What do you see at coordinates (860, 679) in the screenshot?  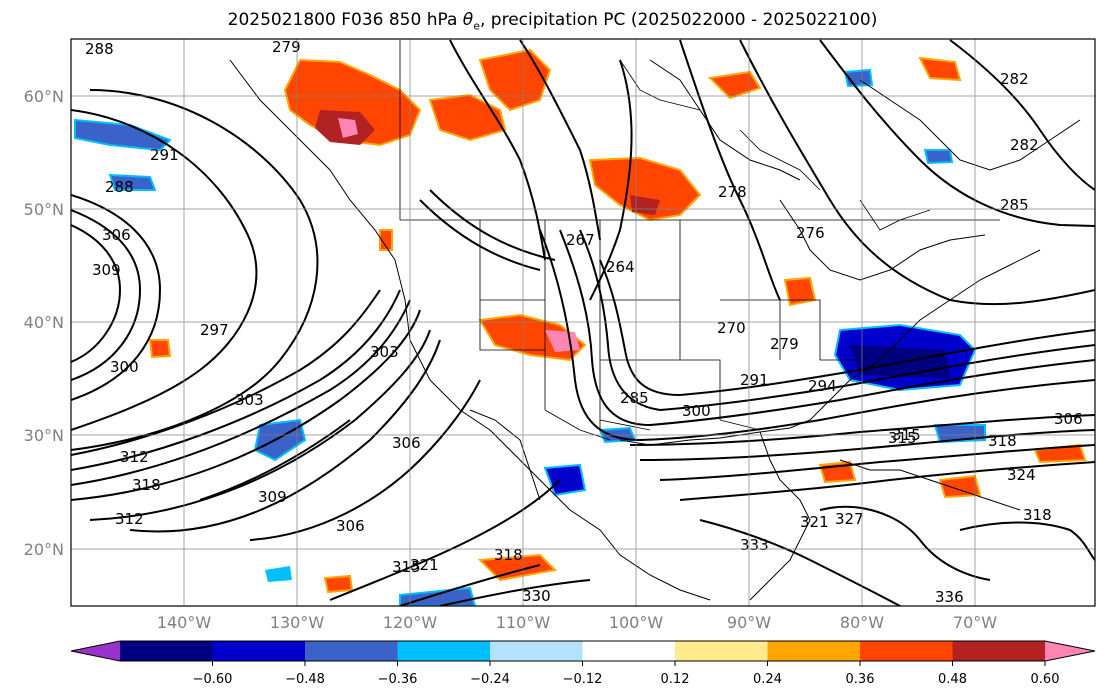 I see `colorbar-tick-label: 0.36` at bounding box center [860, 679].